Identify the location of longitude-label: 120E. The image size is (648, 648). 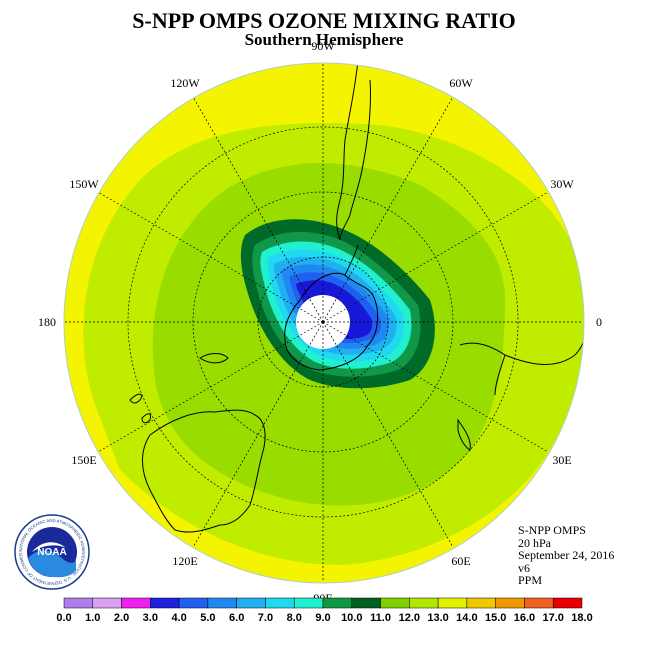
(184, 561).